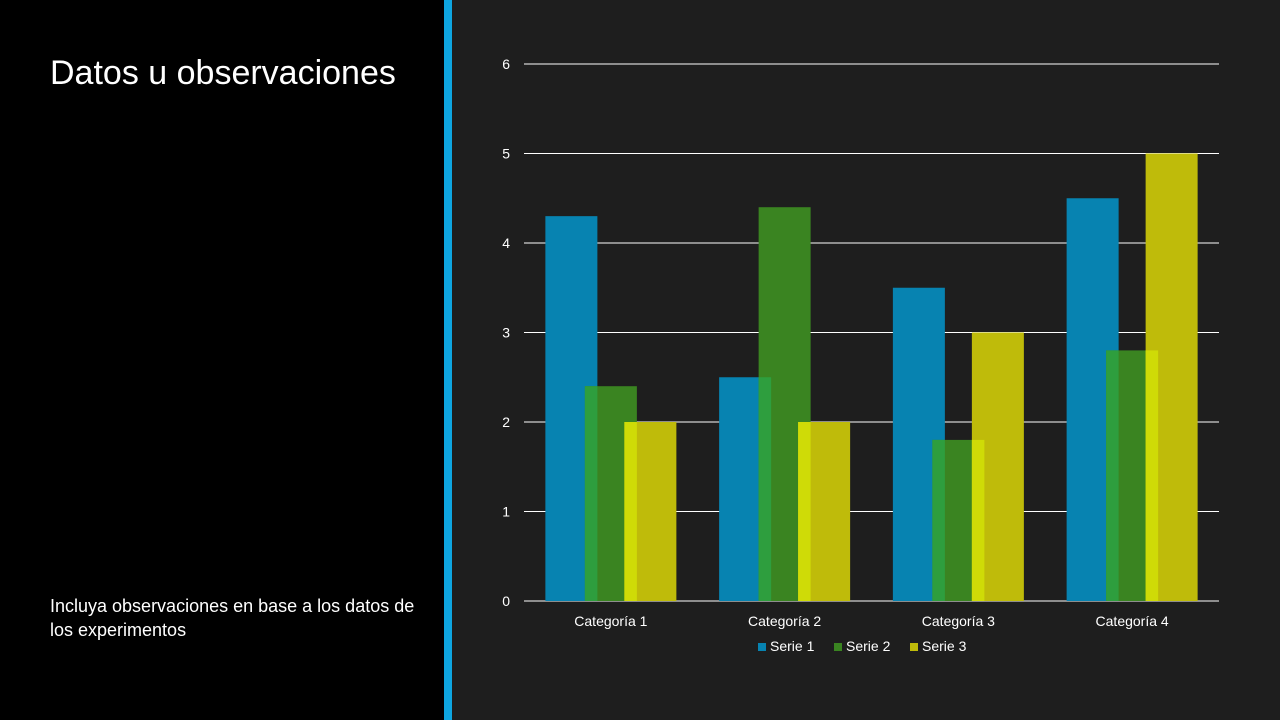  What do you see at coordinates (610, 621) in the screenshot?
I see `x-category-label: Categoría 1` at bounding box center [610, 621].